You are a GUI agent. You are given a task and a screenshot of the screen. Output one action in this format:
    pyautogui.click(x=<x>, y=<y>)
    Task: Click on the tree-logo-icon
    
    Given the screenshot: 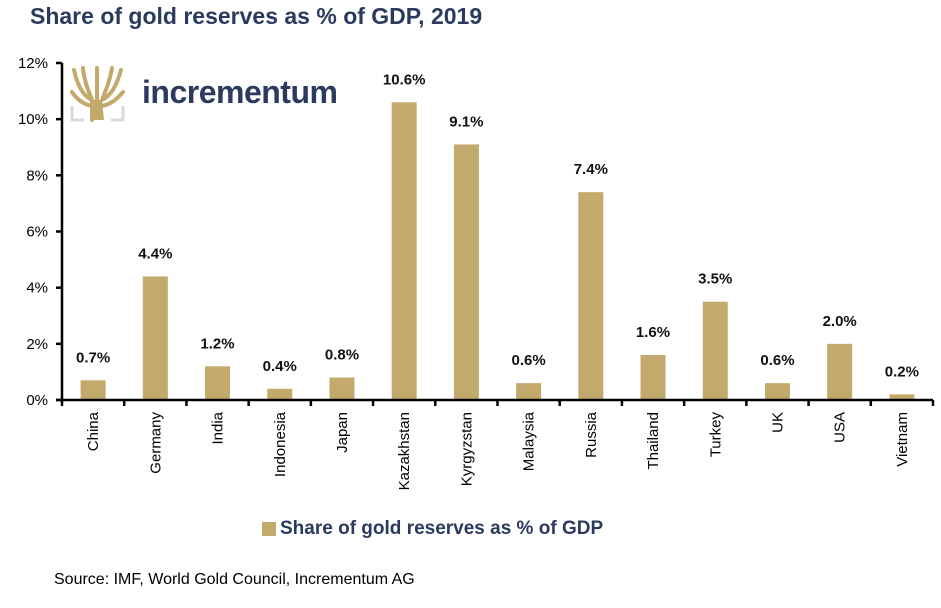 What is the action you would take?
    pyautogui.click(x=97, y=94)
    